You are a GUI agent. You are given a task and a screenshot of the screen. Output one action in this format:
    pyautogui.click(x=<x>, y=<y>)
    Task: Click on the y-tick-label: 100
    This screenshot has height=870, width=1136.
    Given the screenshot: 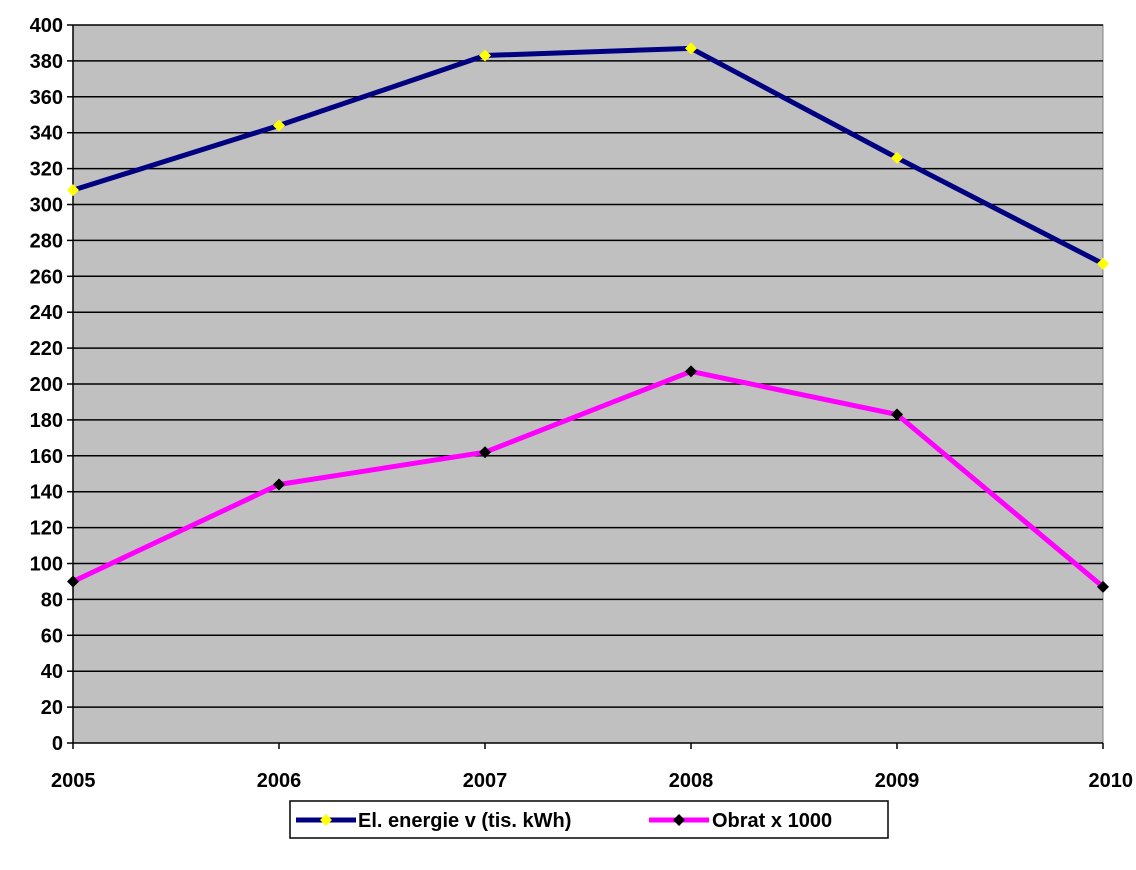 What is the action you would take?
    pyautogui.click(x=46, y=565)
    